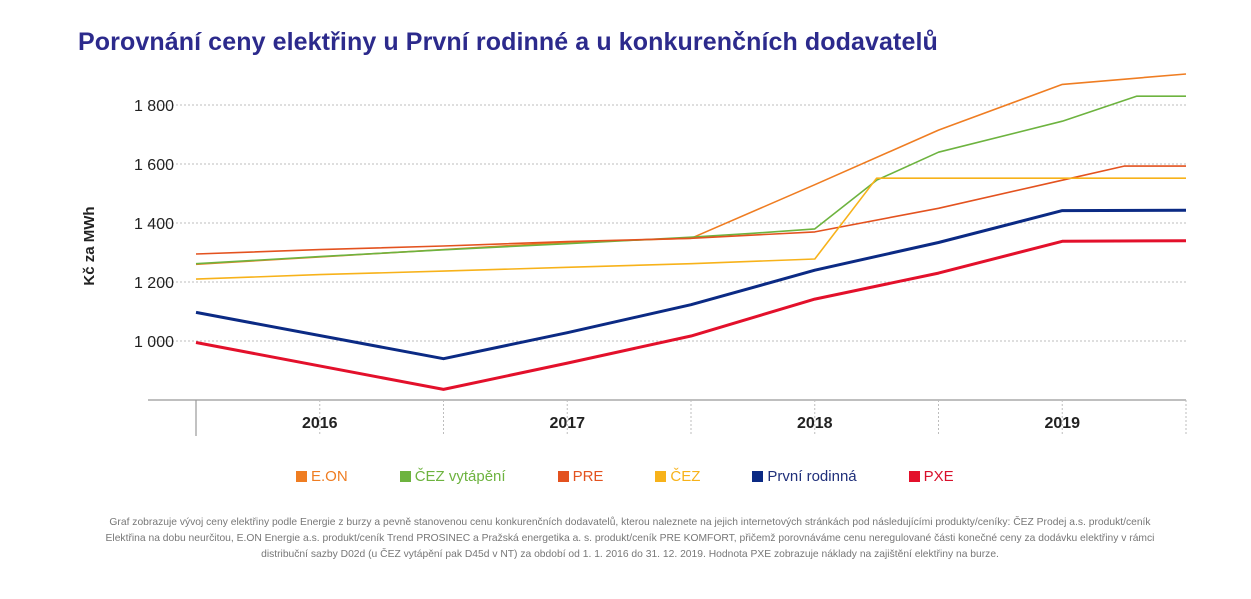 The width and height of the screenshot is (1251, 599). Describe the element at coordinates (329, 476) in the screenshot. I see `legend-label: E.ON` at that location.